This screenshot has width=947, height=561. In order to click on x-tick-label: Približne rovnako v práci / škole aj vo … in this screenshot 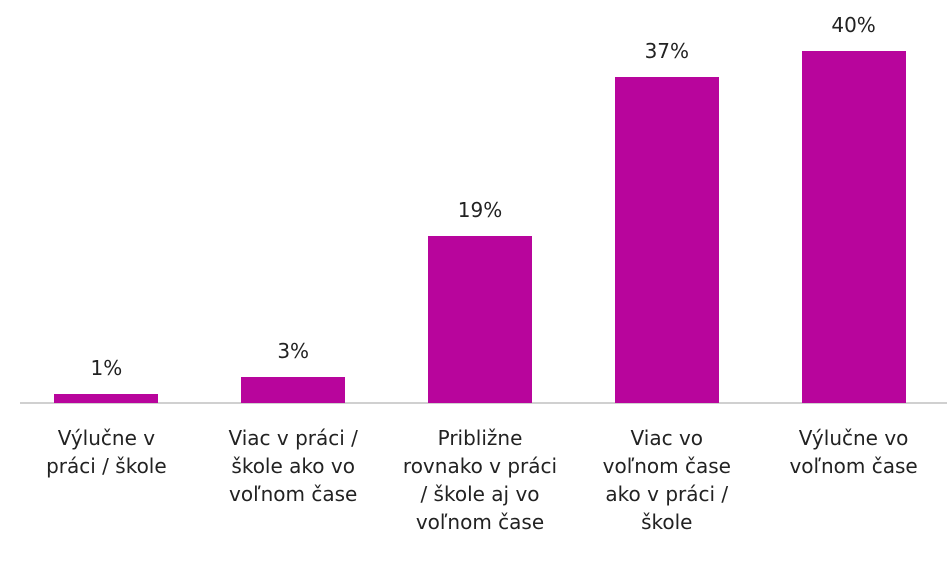, I will do `click(480, 480)`.